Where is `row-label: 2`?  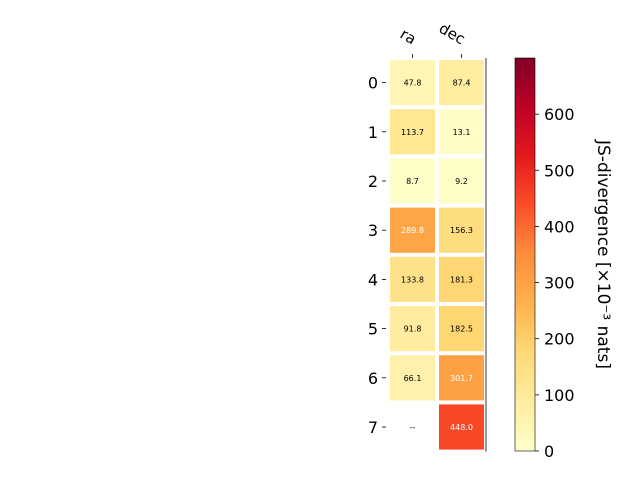
row-label: 2 is located at coordinates (373, 181).